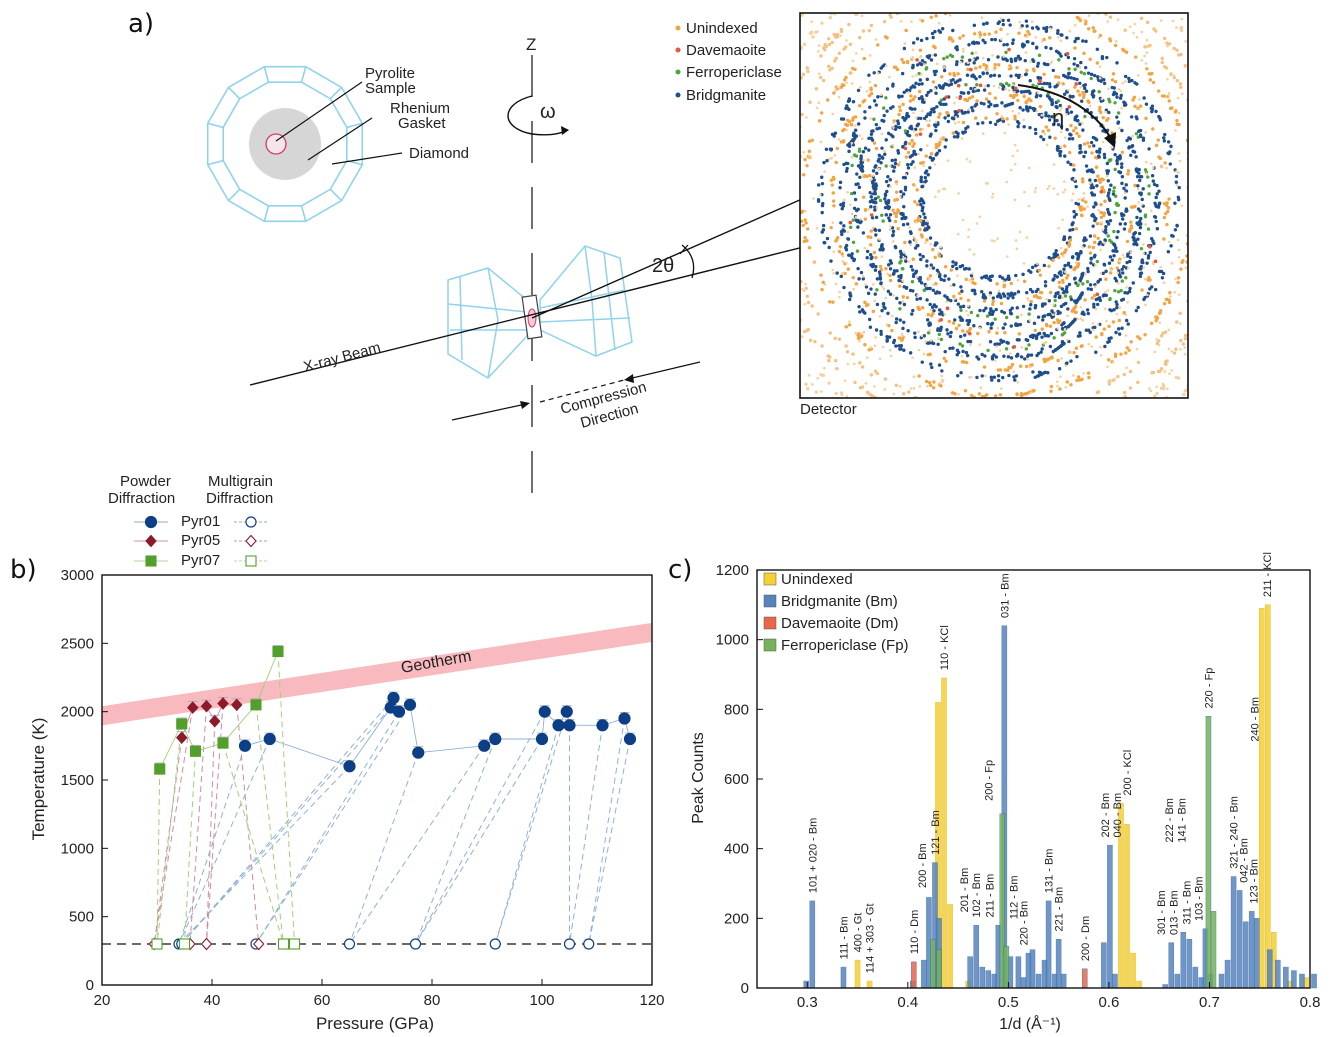 This screenshot has width=1336, height=1037. What do you see at coordinates (141, 24) in the screenshot?
I see `panel-a-label: a)` at bounding box center [141, 24].